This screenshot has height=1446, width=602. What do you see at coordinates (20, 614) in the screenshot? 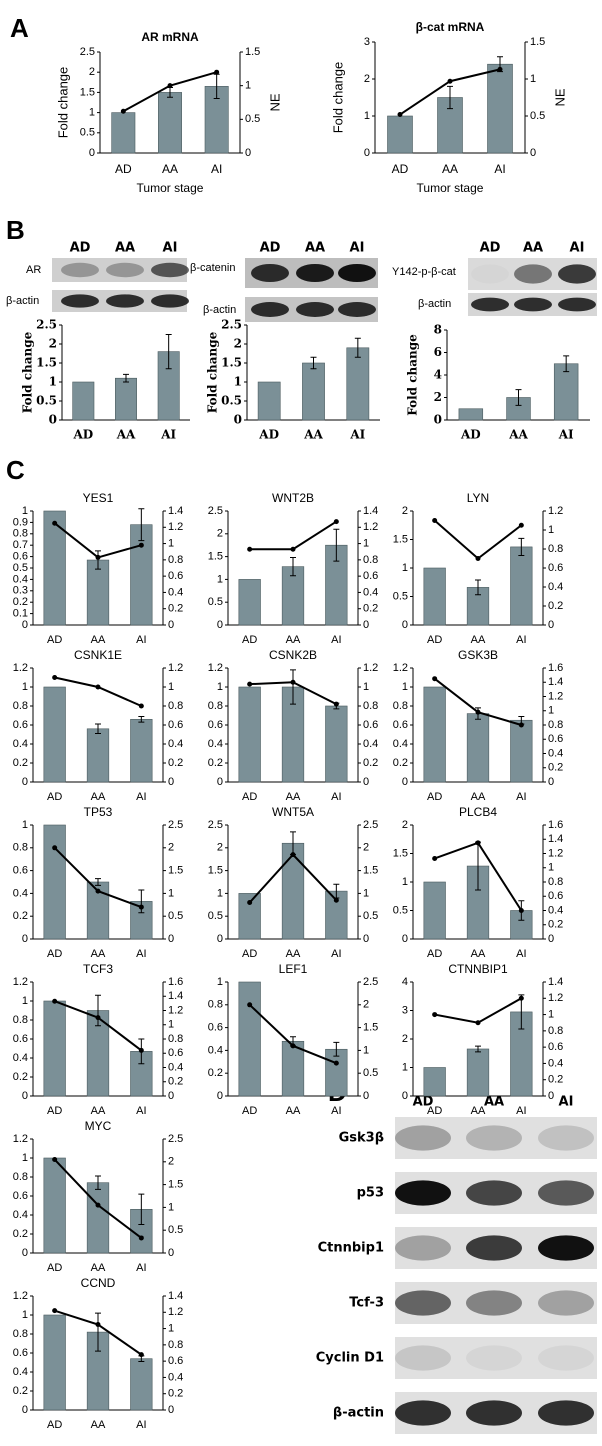
I see `y-tick-label: 0.1` at bounding box center [20, 614].